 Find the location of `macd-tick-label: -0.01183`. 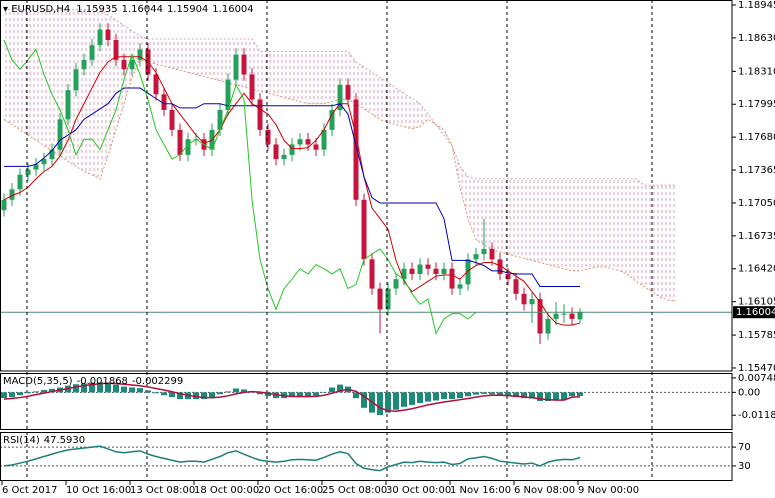

macd-tick-label: -0.01183 is located at coordinates (756, 415).